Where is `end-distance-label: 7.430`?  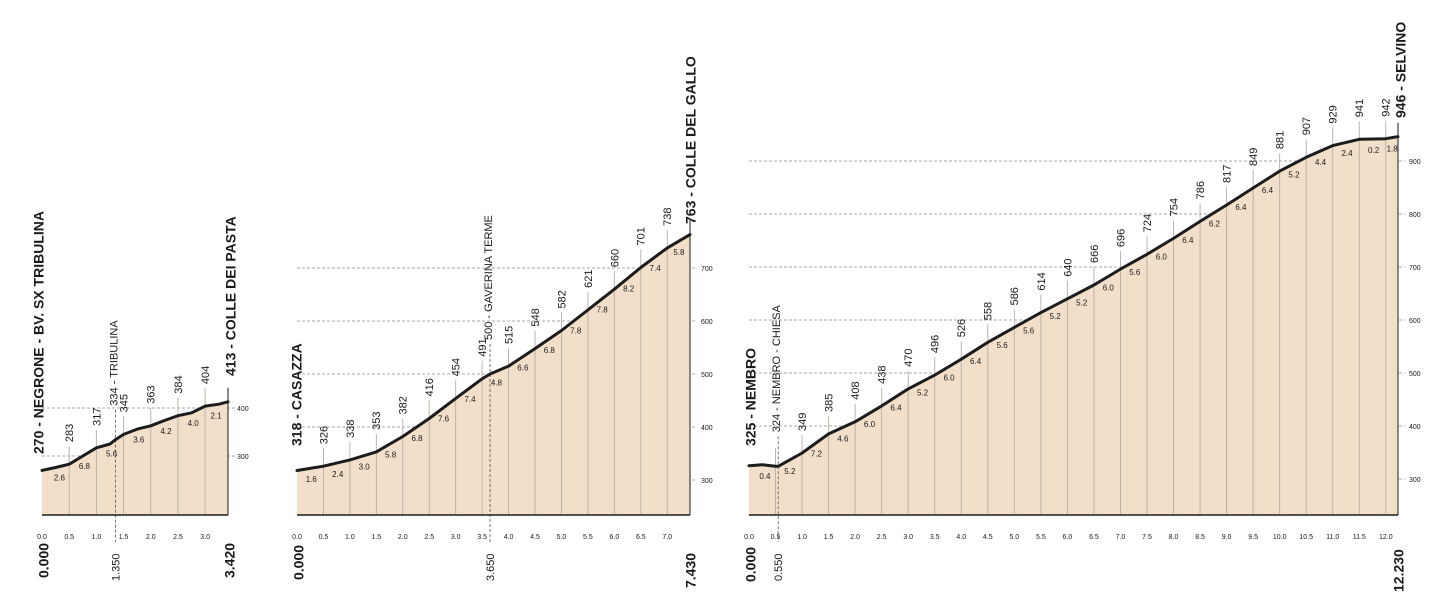
end-distance-label: 7.430 is located at coordinates (691, 570).